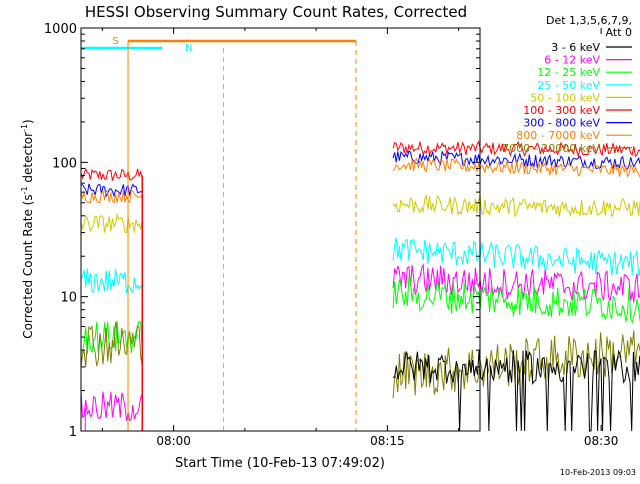 The width and height of the screenshot is (640, 484). Describe the element at coordinates (64, 163) in the screenshot. I see `y-tick-label: 100` at that location.